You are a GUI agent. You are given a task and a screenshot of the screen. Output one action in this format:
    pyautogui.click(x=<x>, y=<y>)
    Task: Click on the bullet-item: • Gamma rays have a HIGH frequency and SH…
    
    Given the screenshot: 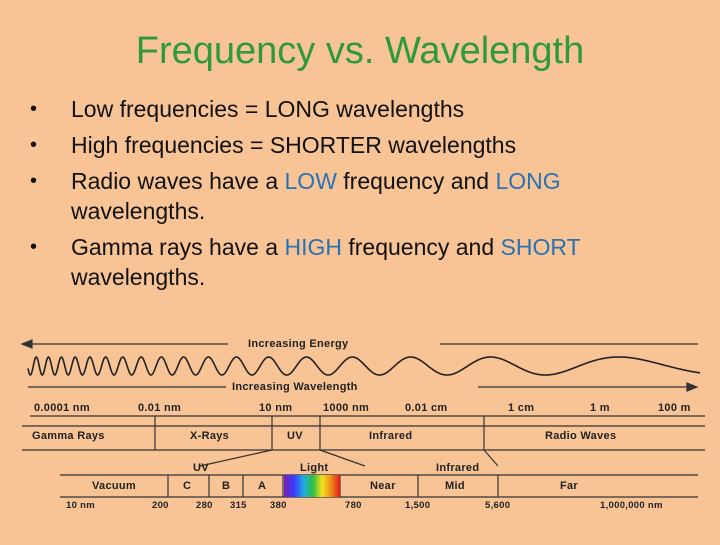 What is the action you would take?
    pyautogui.click(x=358, y=262)
    